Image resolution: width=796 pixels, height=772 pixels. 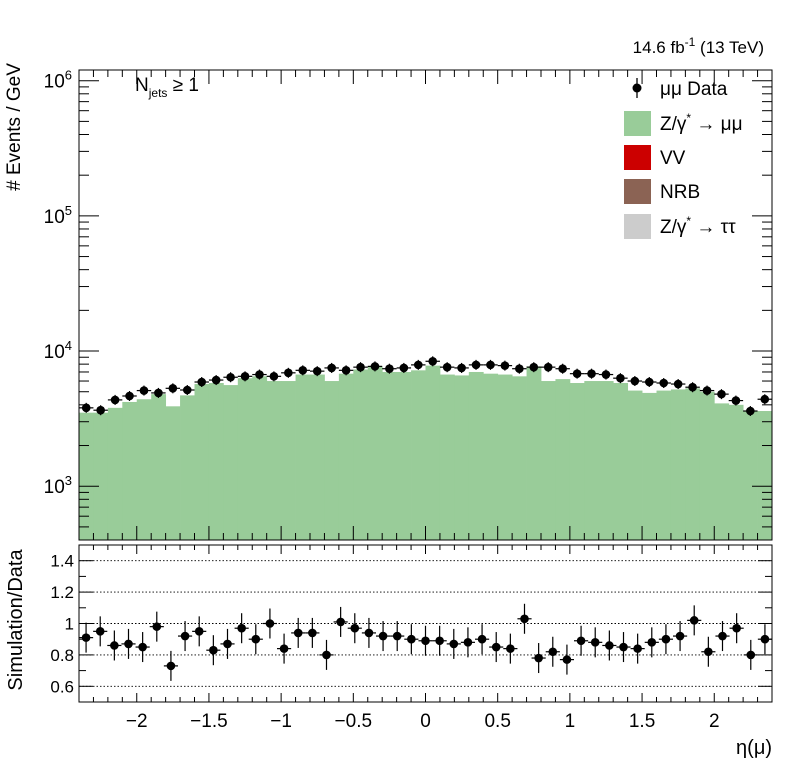 What do you see at coordinates (62, 655) in the screenshot?
I see `ratio-y-tick-label: 0.8` at bounding box center [62, 655].